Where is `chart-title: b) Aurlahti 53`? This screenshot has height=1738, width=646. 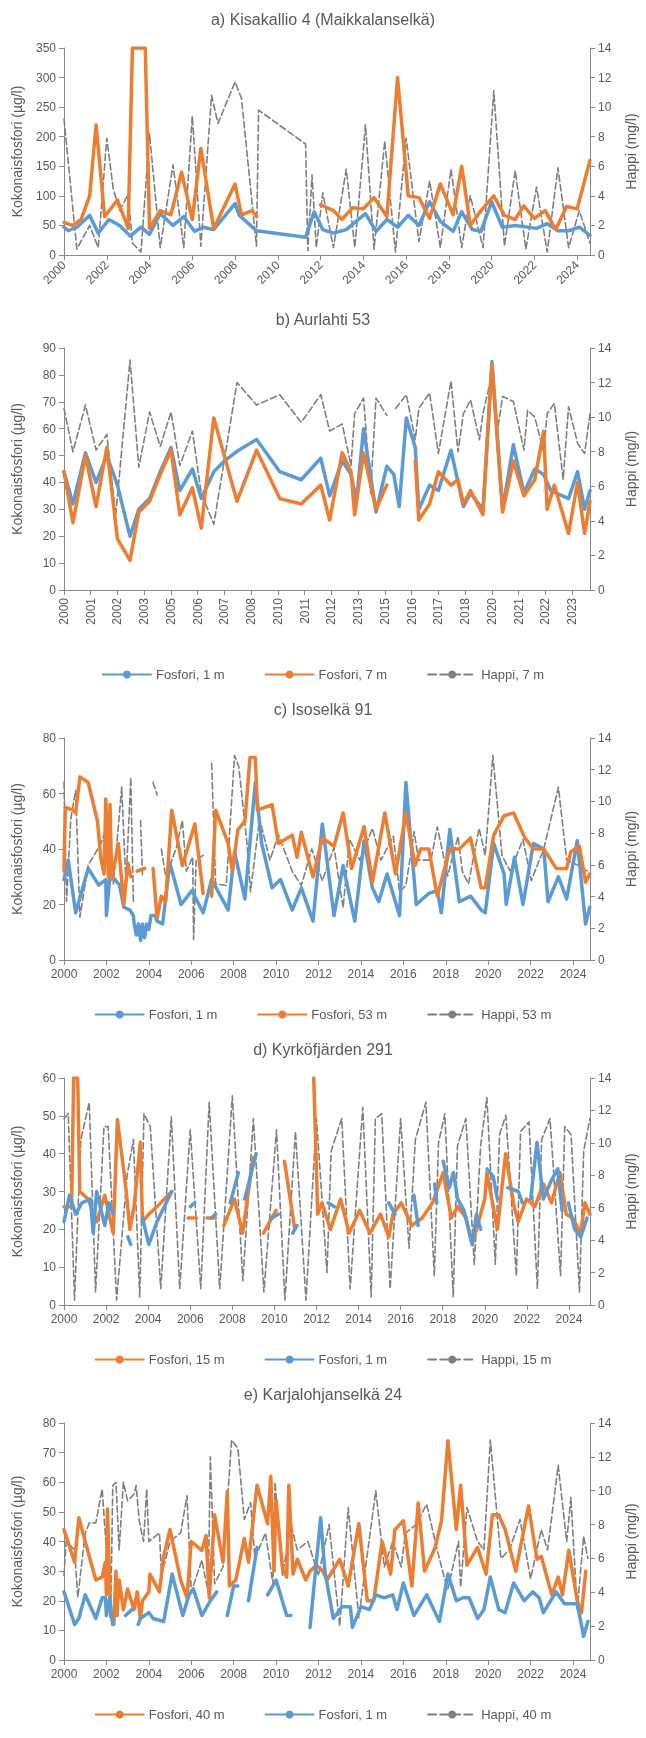
chart-title: b) Aurlahti 53 is located at coordinates (323, 319).